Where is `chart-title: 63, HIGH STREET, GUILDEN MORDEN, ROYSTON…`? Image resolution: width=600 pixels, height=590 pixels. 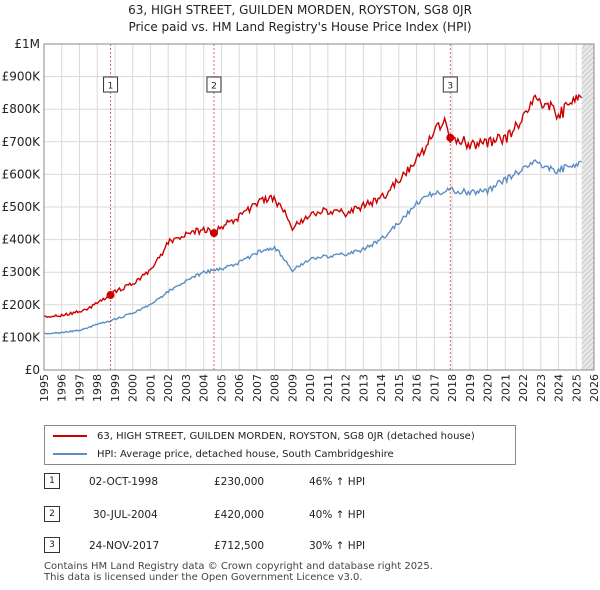 chart-title: 63, HIGH STREET, GUILDEN MORDEN, ROYSTON… is located at coordinates (300, 10).